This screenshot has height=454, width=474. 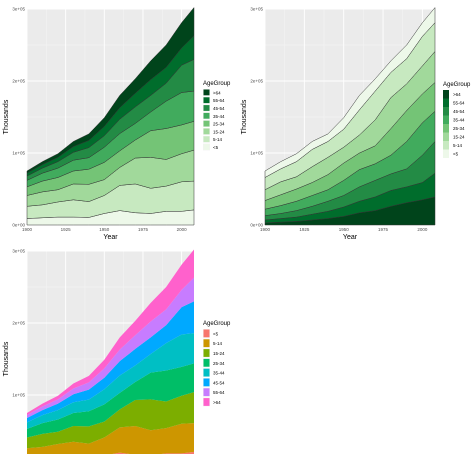 I want to click on area-series-gt64, so click(x=110, y=90).